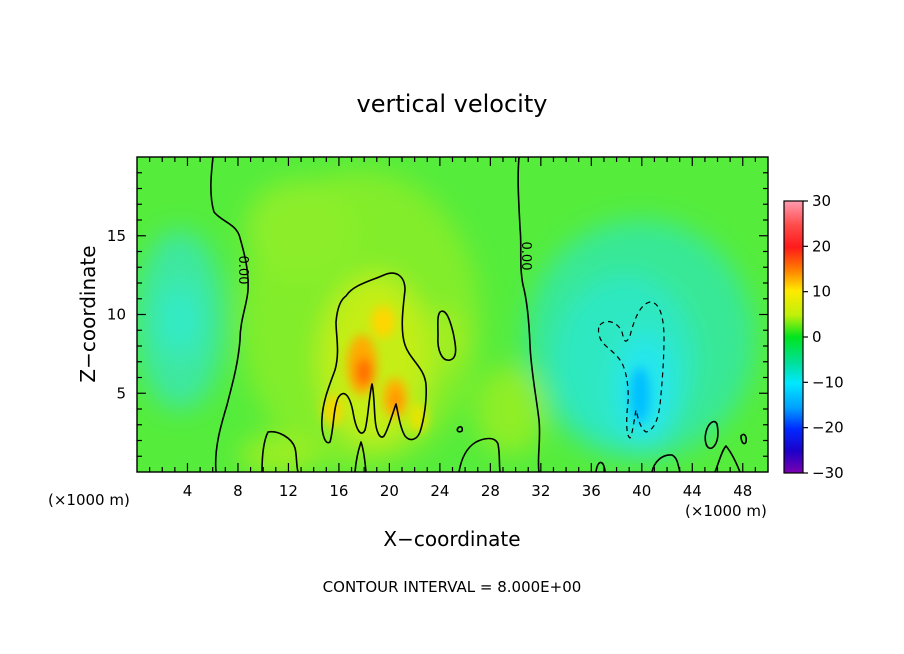 Image resolution: width=904 pixels, height=654 pixels. I want to click on colorbar-tick-label: 0, so click(817, 337).